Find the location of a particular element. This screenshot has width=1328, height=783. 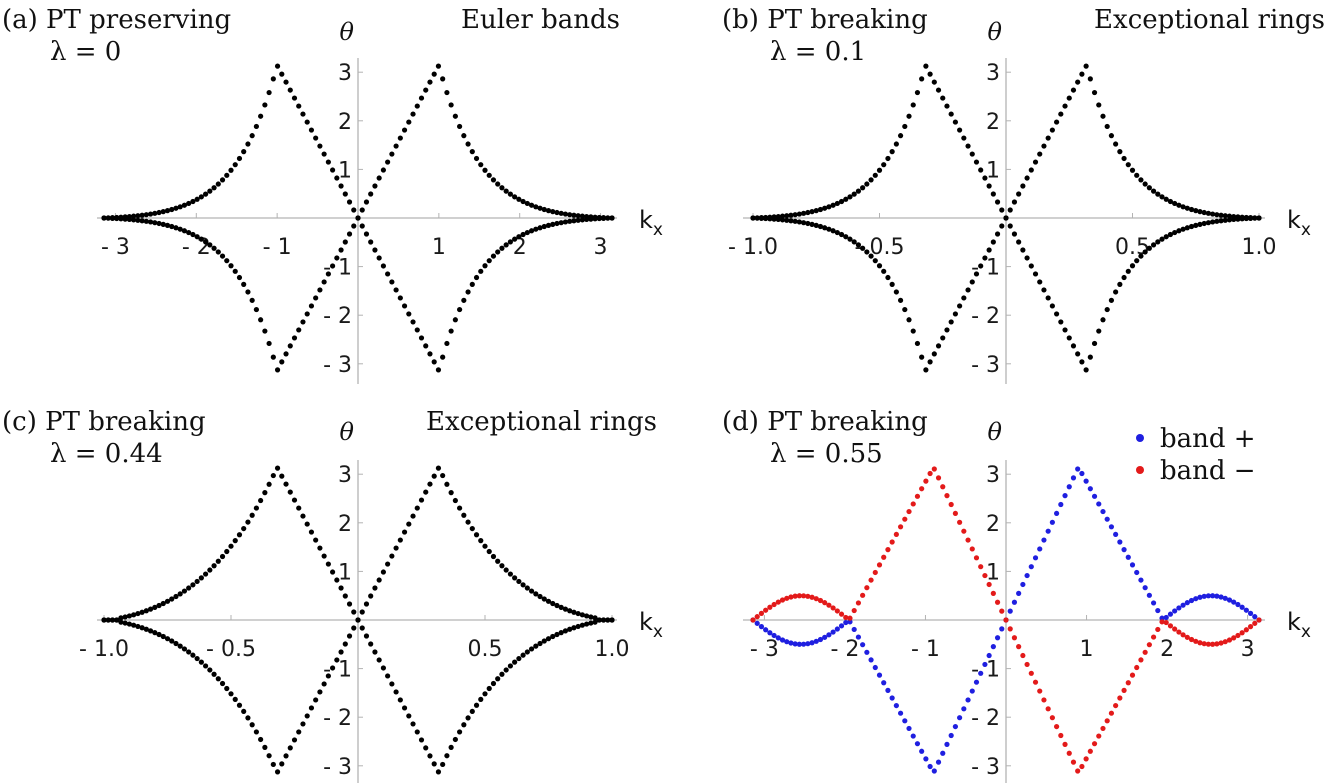

y-tick-label-b-5: - 3 is located at coordinates (985, 365).